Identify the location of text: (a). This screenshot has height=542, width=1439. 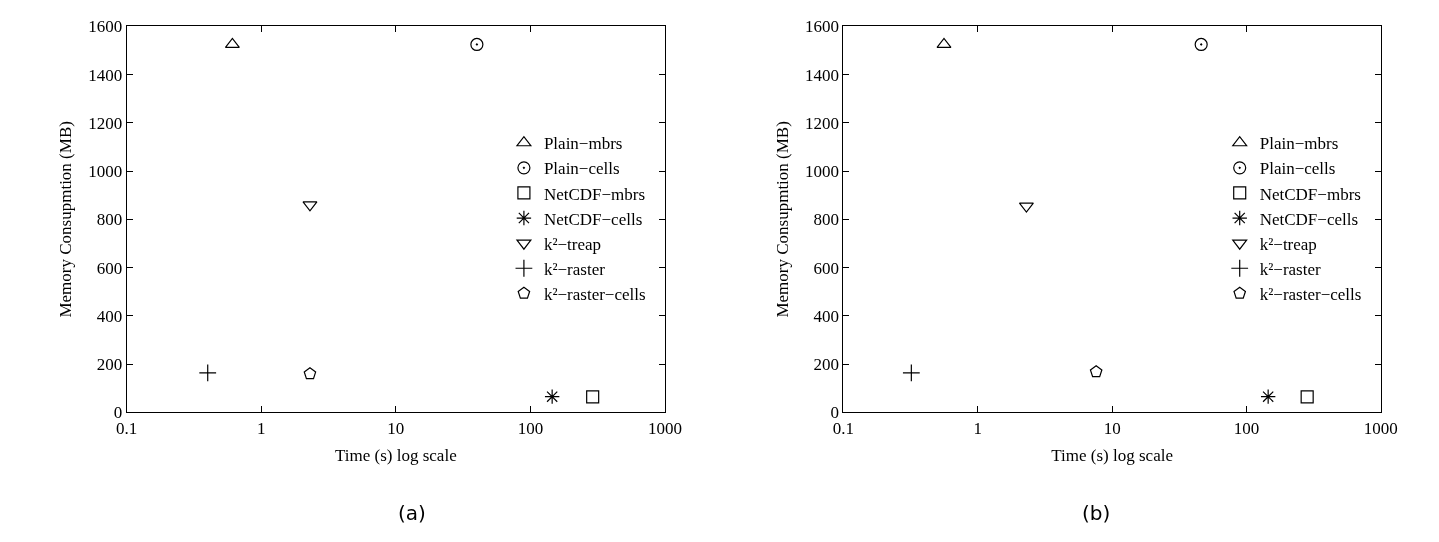
(412, 513).